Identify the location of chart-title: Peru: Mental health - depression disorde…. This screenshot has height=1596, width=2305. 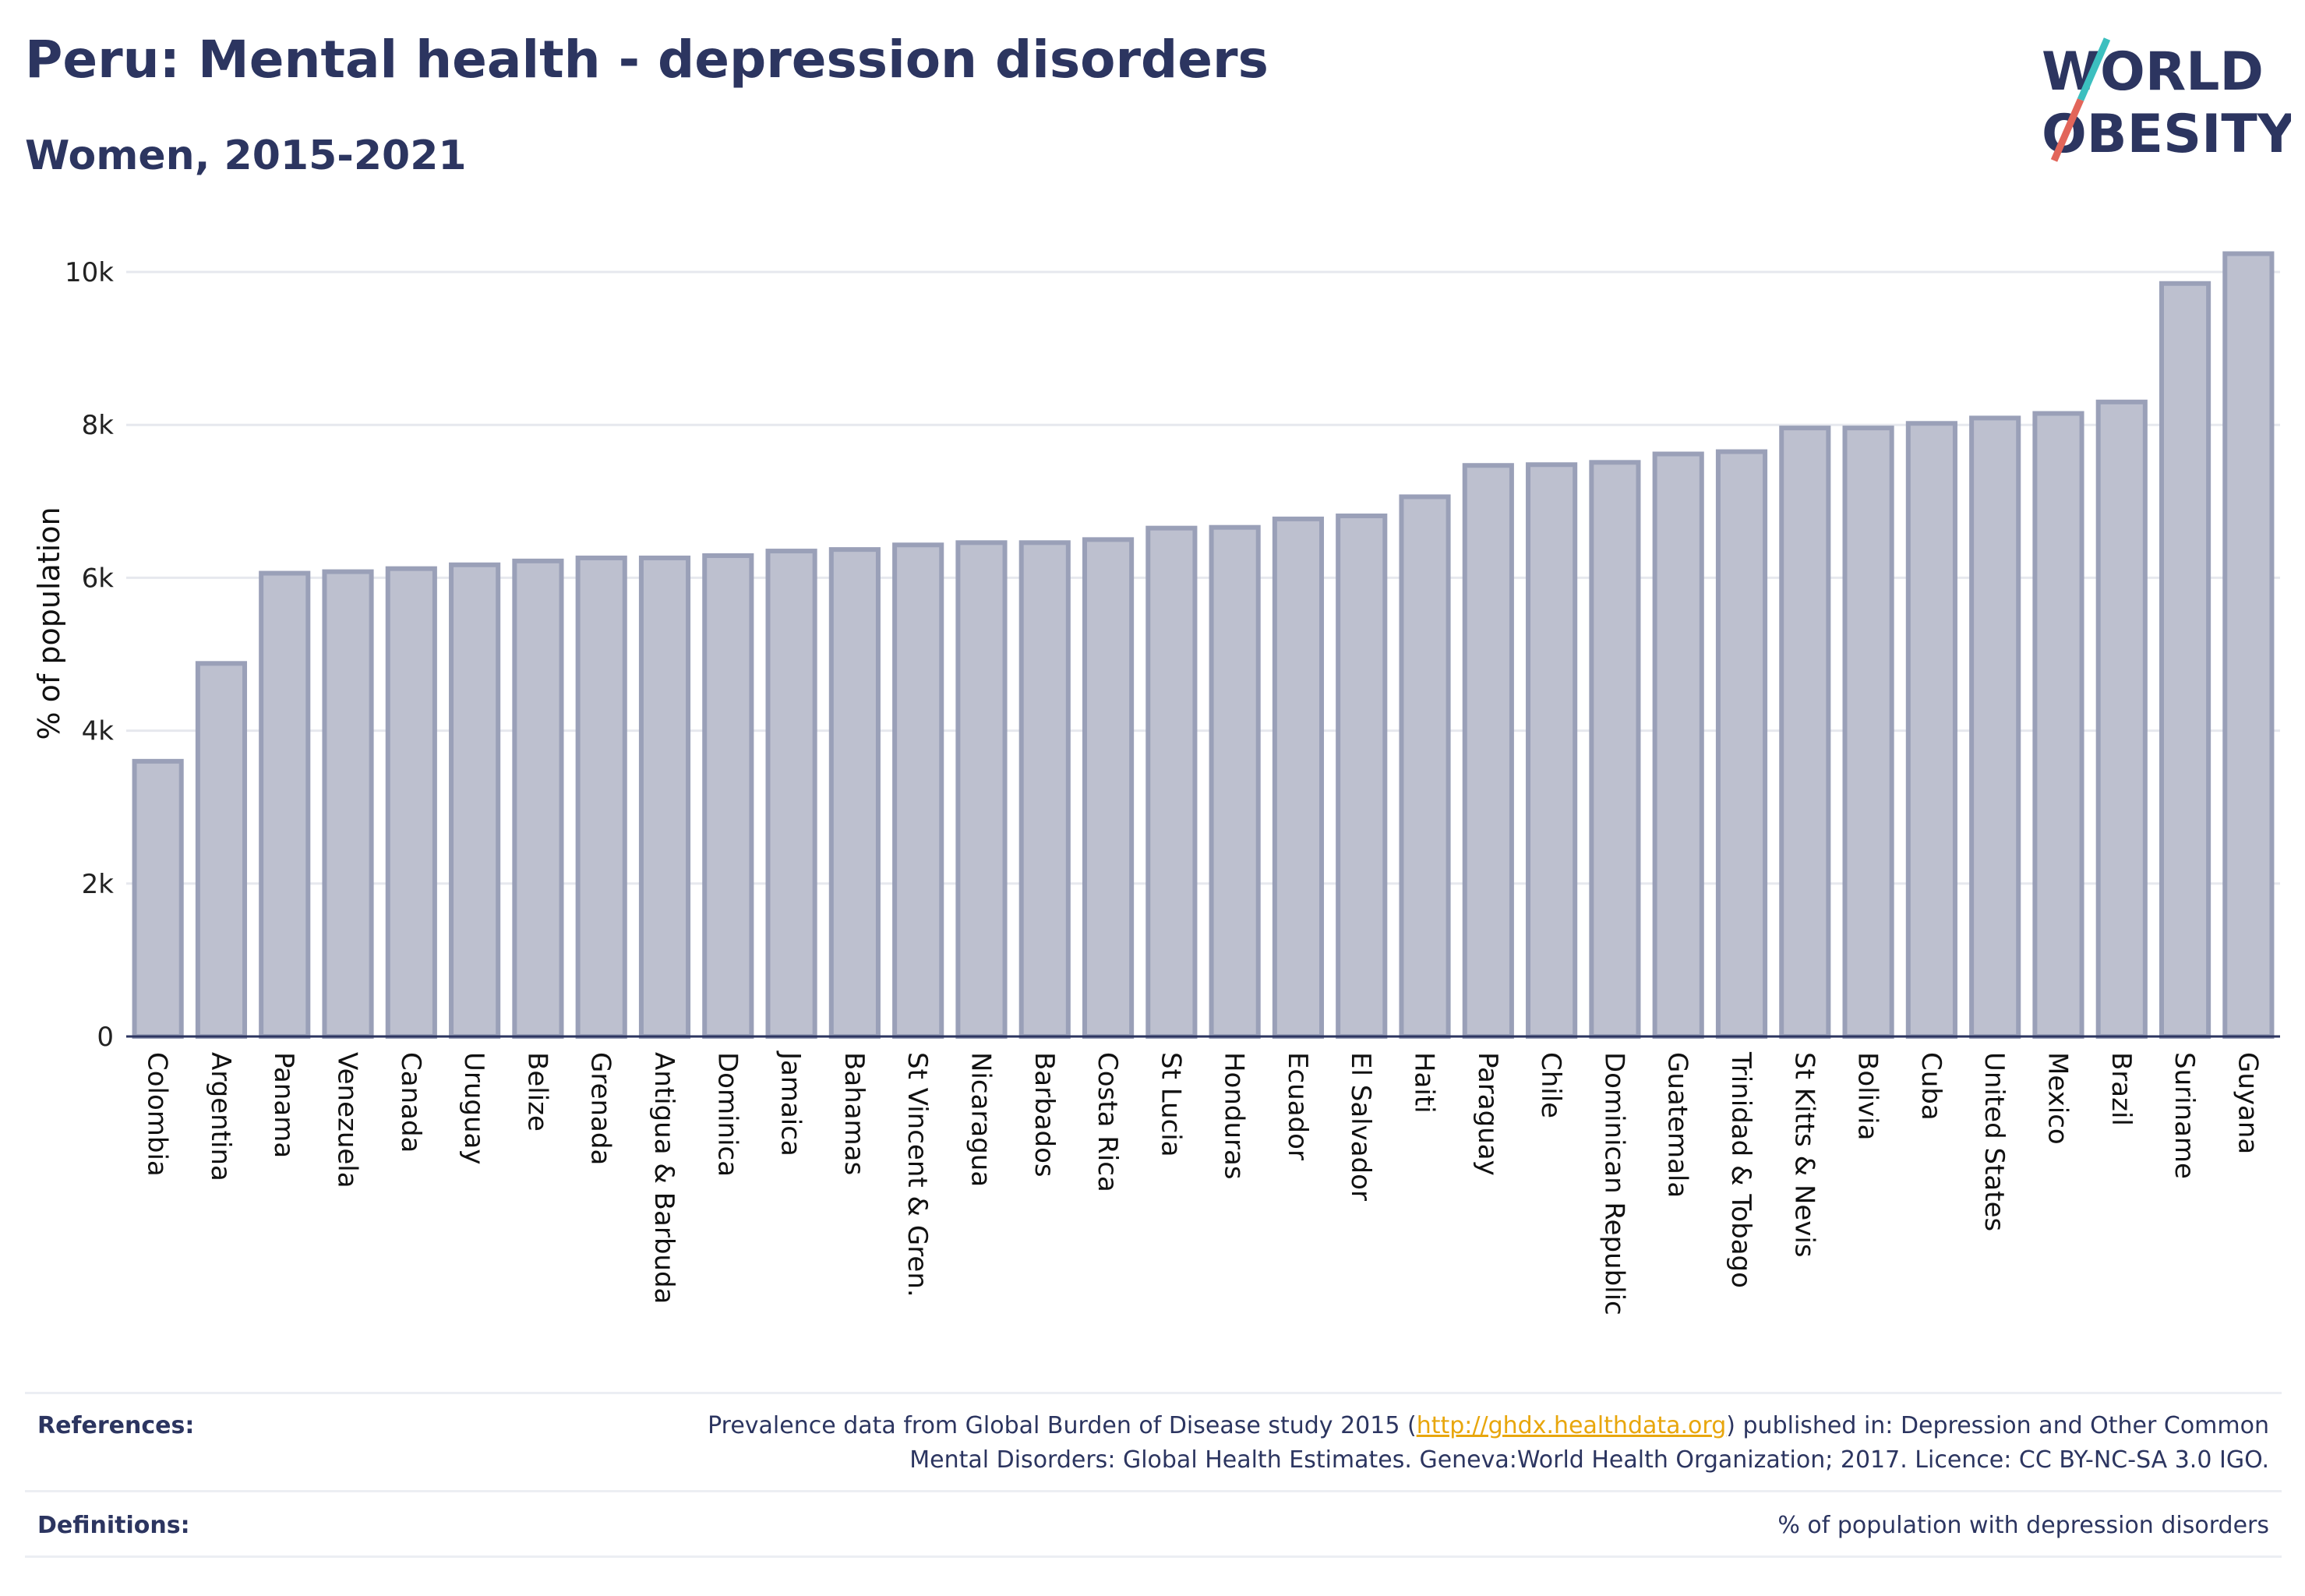
(647, 60).